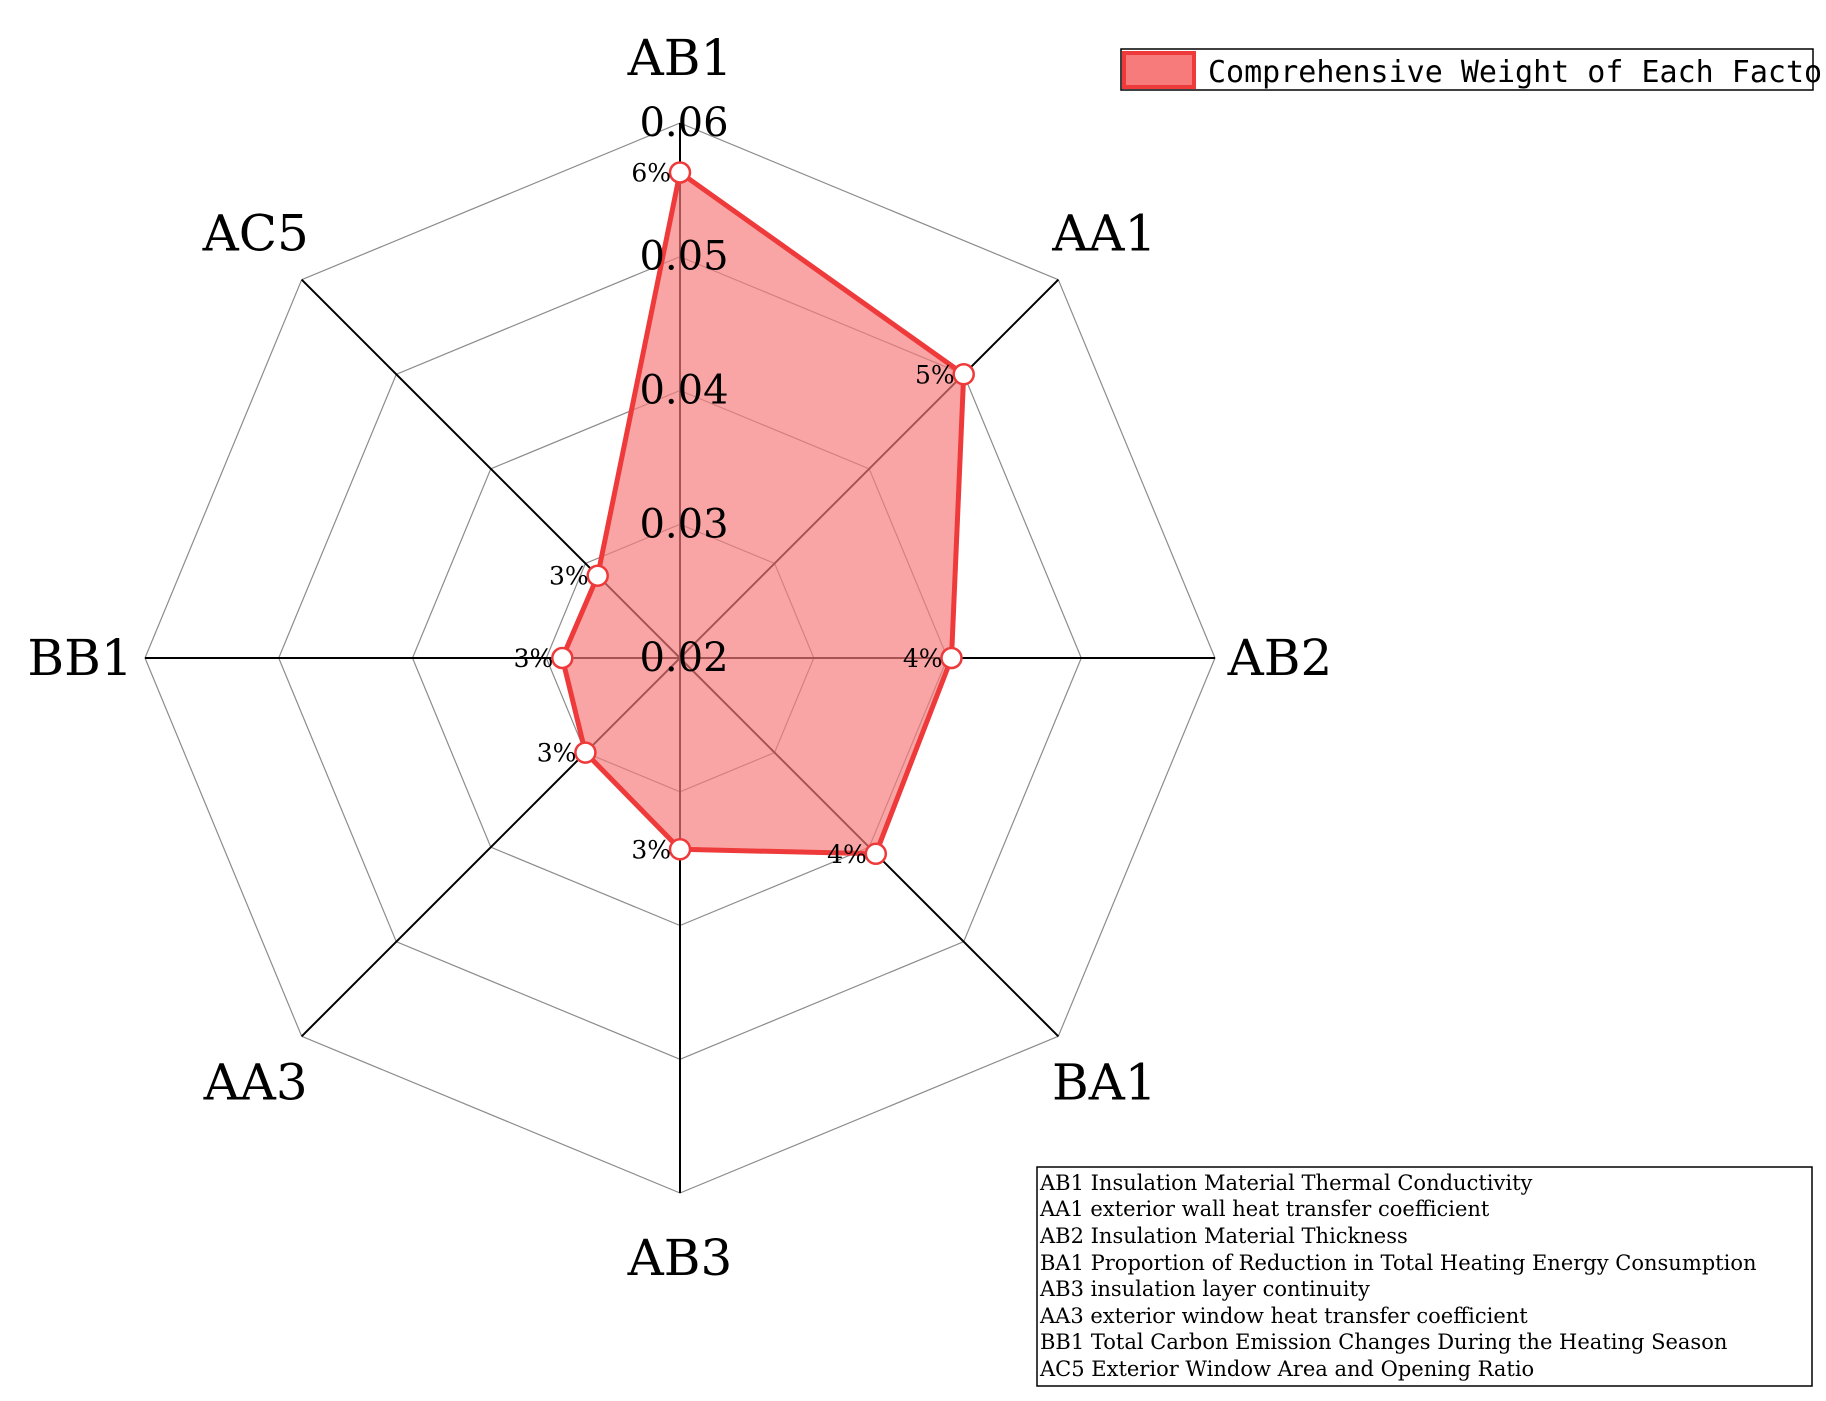  Describe the element at coordinates (255, 234) in the screenshot. I see `axis-label: AC5` at that location.